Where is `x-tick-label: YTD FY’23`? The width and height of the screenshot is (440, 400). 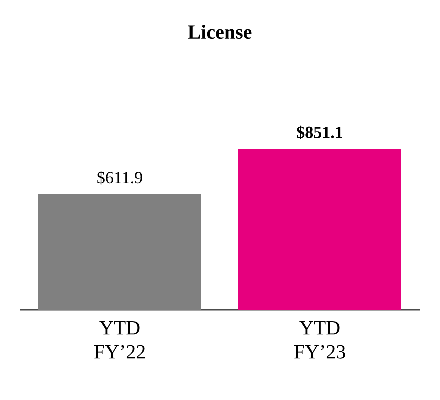 x-tick-label: YTD FY’23 is located at coordinates (320, 340).